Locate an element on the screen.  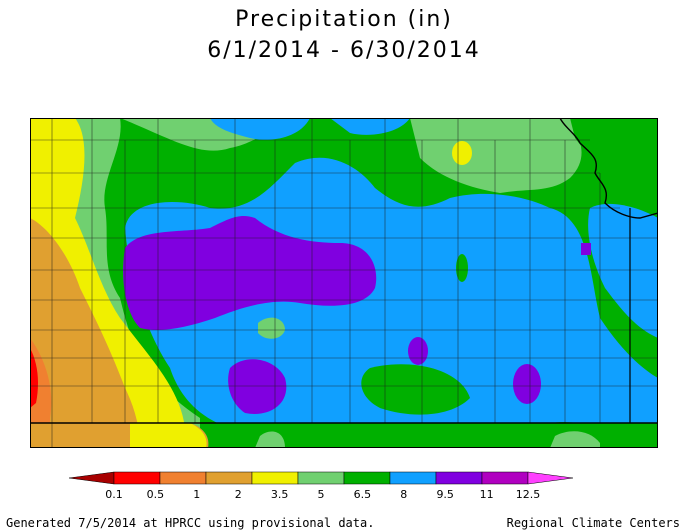
region-purple-south is located at coordinates (257, 386).